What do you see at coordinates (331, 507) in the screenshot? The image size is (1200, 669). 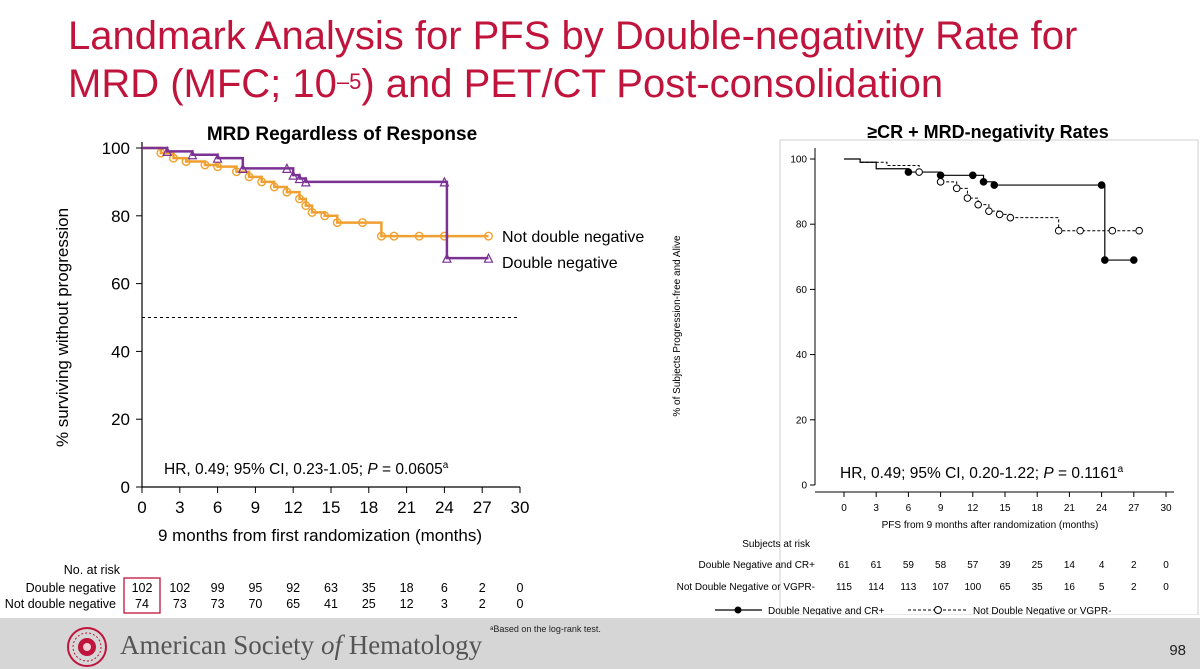 I see `left-x-tick-label: 15` at bounding box center [331, 507].